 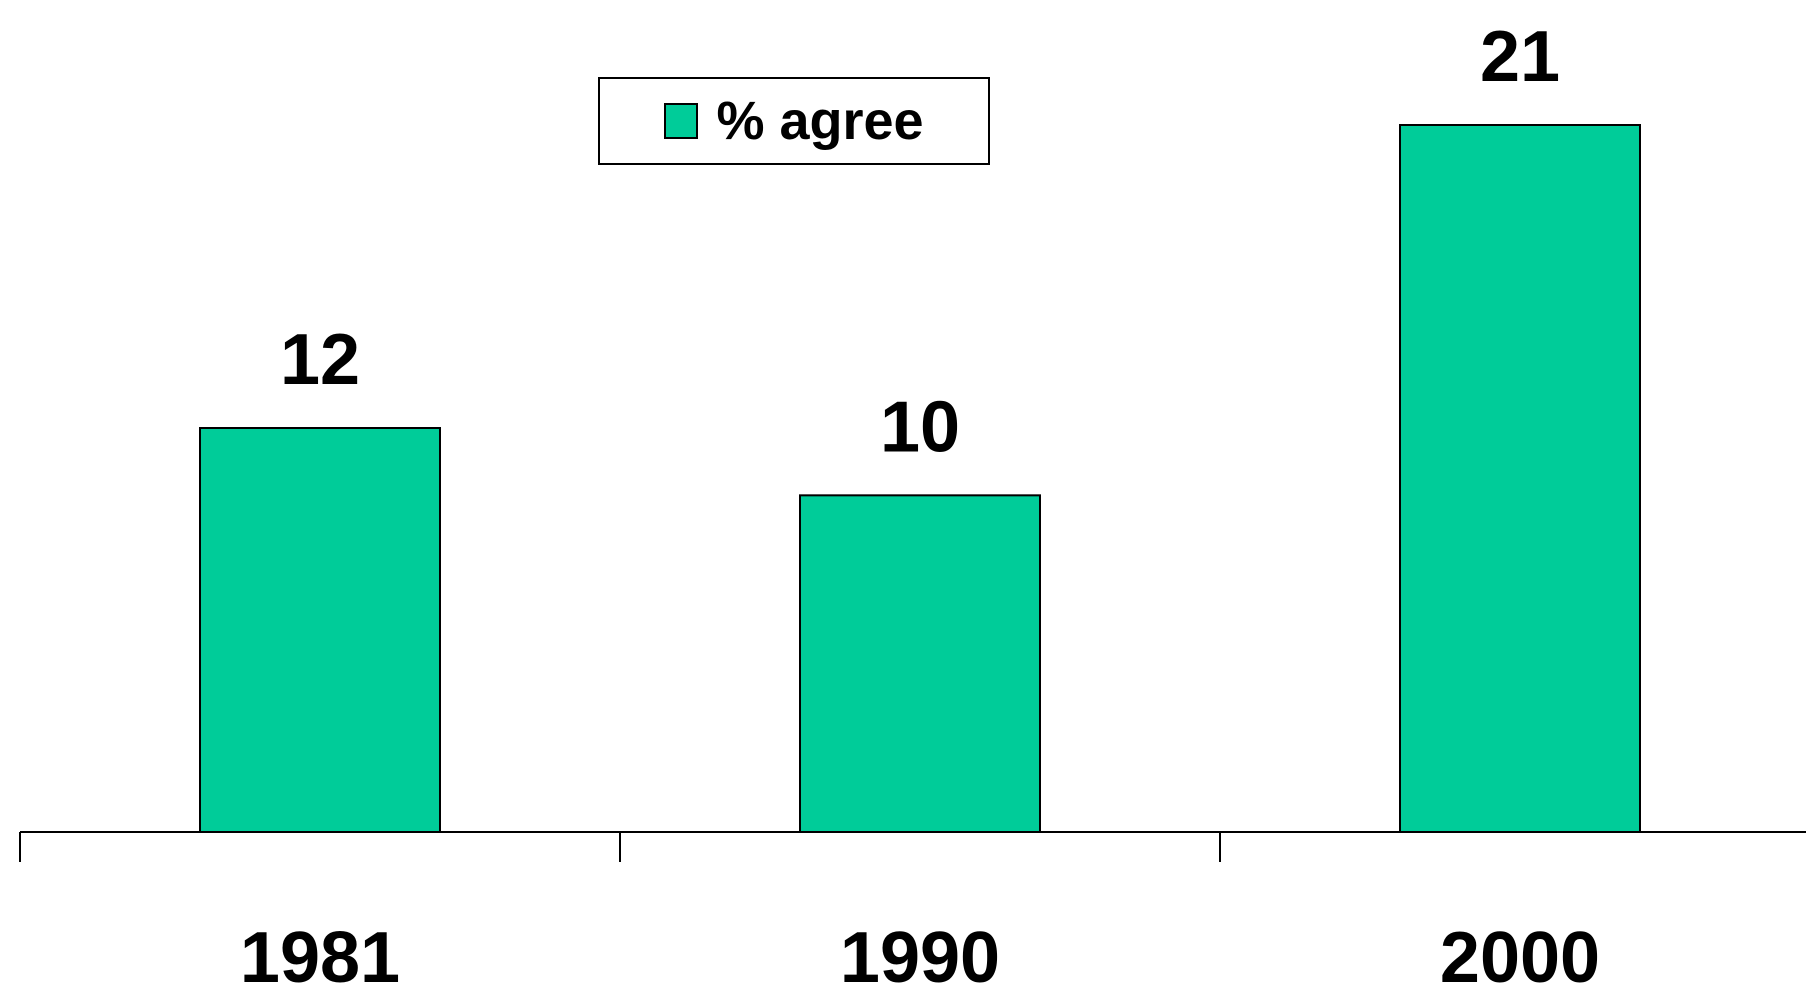 I want to click on x-tick-label: 1981, so click(x=320, y=953).